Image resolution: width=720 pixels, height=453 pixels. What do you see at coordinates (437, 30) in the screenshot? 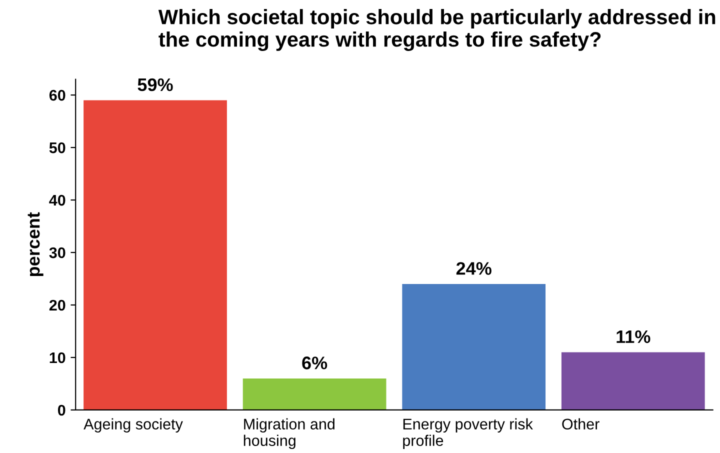
I see `chart-title: Which societal topic should be particularly addressed in the coming years with regards to fire safety?` at bounding box center [437, 30].